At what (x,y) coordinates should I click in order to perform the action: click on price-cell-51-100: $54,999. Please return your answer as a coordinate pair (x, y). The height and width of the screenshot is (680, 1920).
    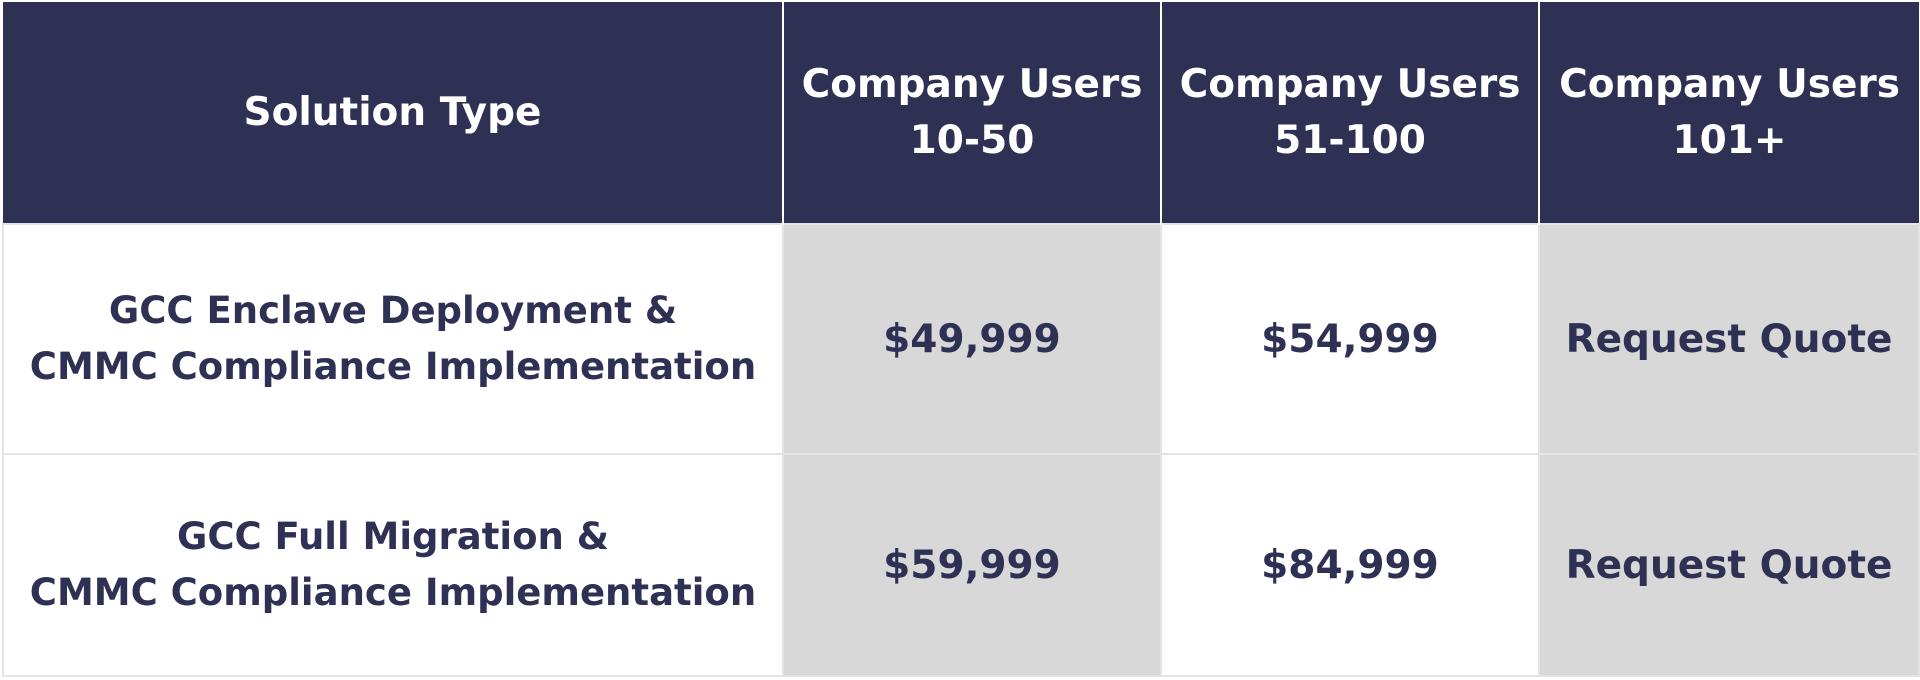
    Looking at the image, I should click on (1349, 338).